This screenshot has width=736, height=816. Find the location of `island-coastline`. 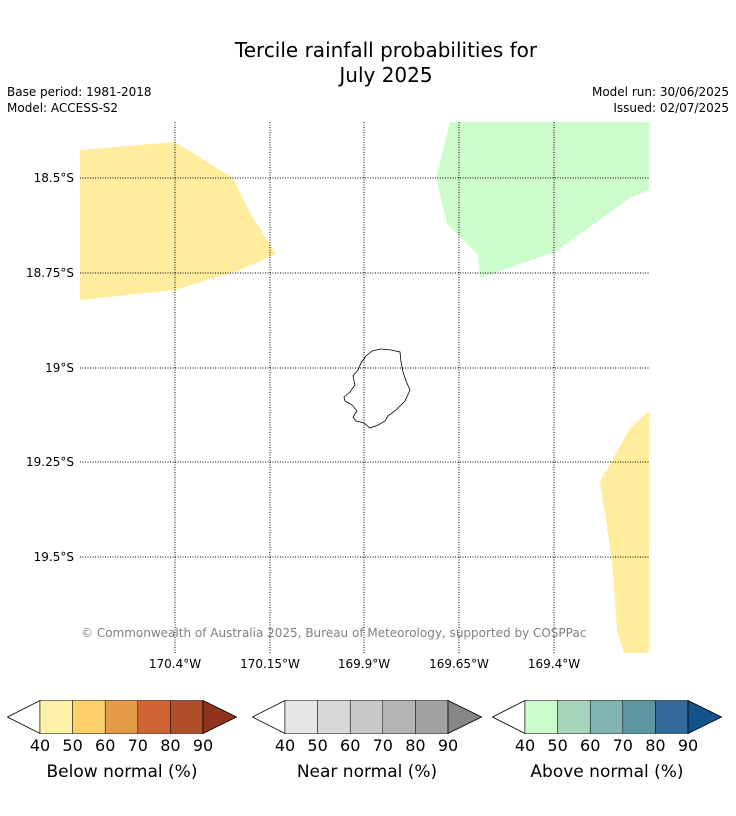

island-coastline is located at coordinates (377, 388).